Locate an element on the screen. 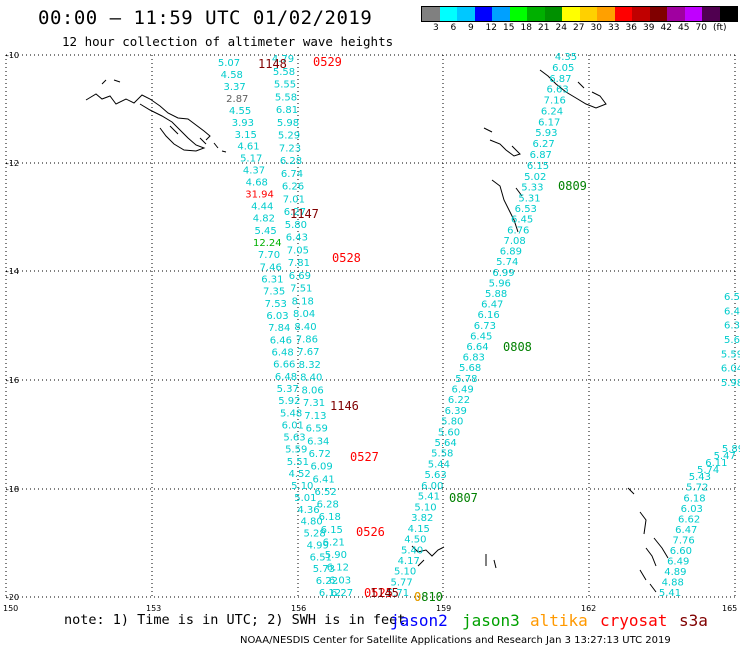 This screenshot has width=740, height=650. swh-value: 5.80 is located at coordinates (452, 422).